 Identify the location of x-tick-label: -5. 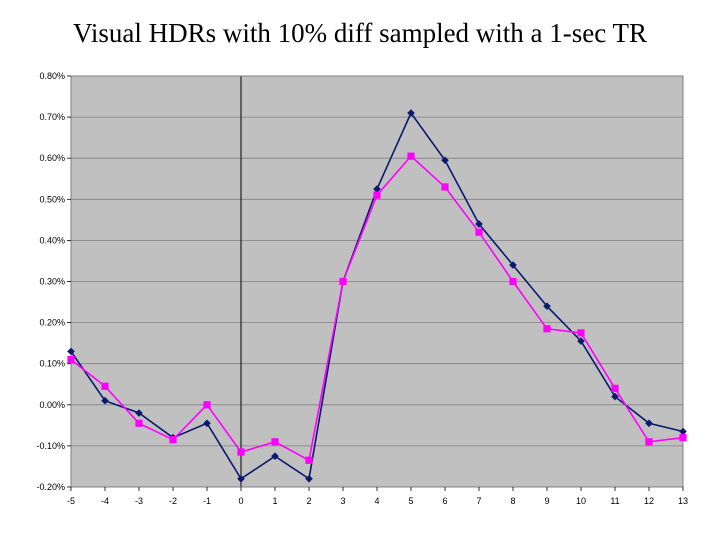
(71, 501).